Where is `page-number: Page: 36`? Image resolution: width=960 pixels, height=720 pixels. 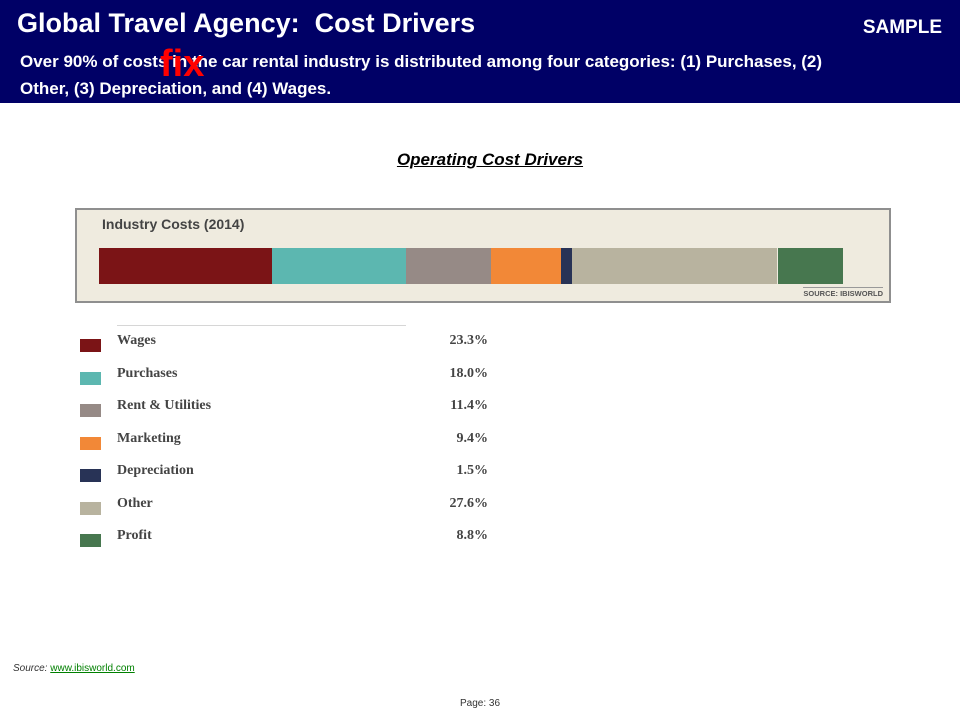 page-number: Page: 36 is located at coordinates (480, 703).